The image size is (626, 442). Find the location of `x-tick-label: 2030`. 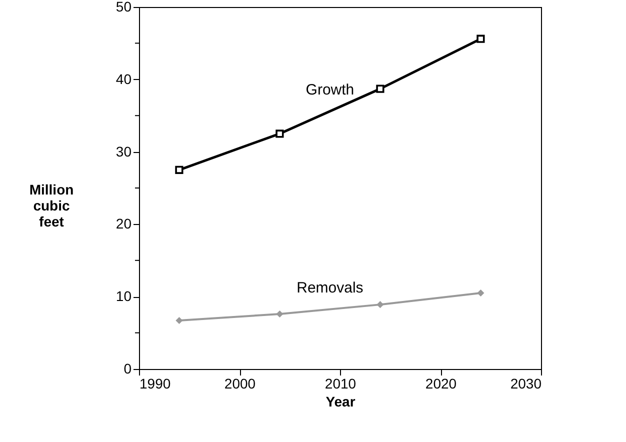

x-tick-label: 2030 is located at coordinates (526, 384).